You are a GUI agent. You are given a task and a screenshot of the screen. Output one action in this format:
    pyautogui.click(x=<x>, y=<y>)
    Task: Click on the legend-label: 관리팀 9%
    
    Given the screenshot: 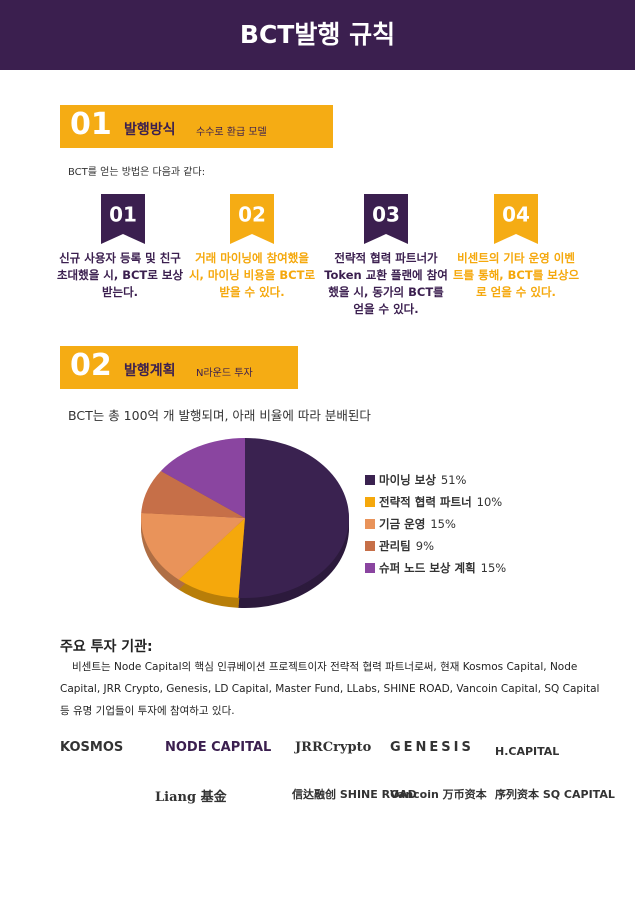 What is the action you would take?
    pyautogui.click(x=406, y=546)
    